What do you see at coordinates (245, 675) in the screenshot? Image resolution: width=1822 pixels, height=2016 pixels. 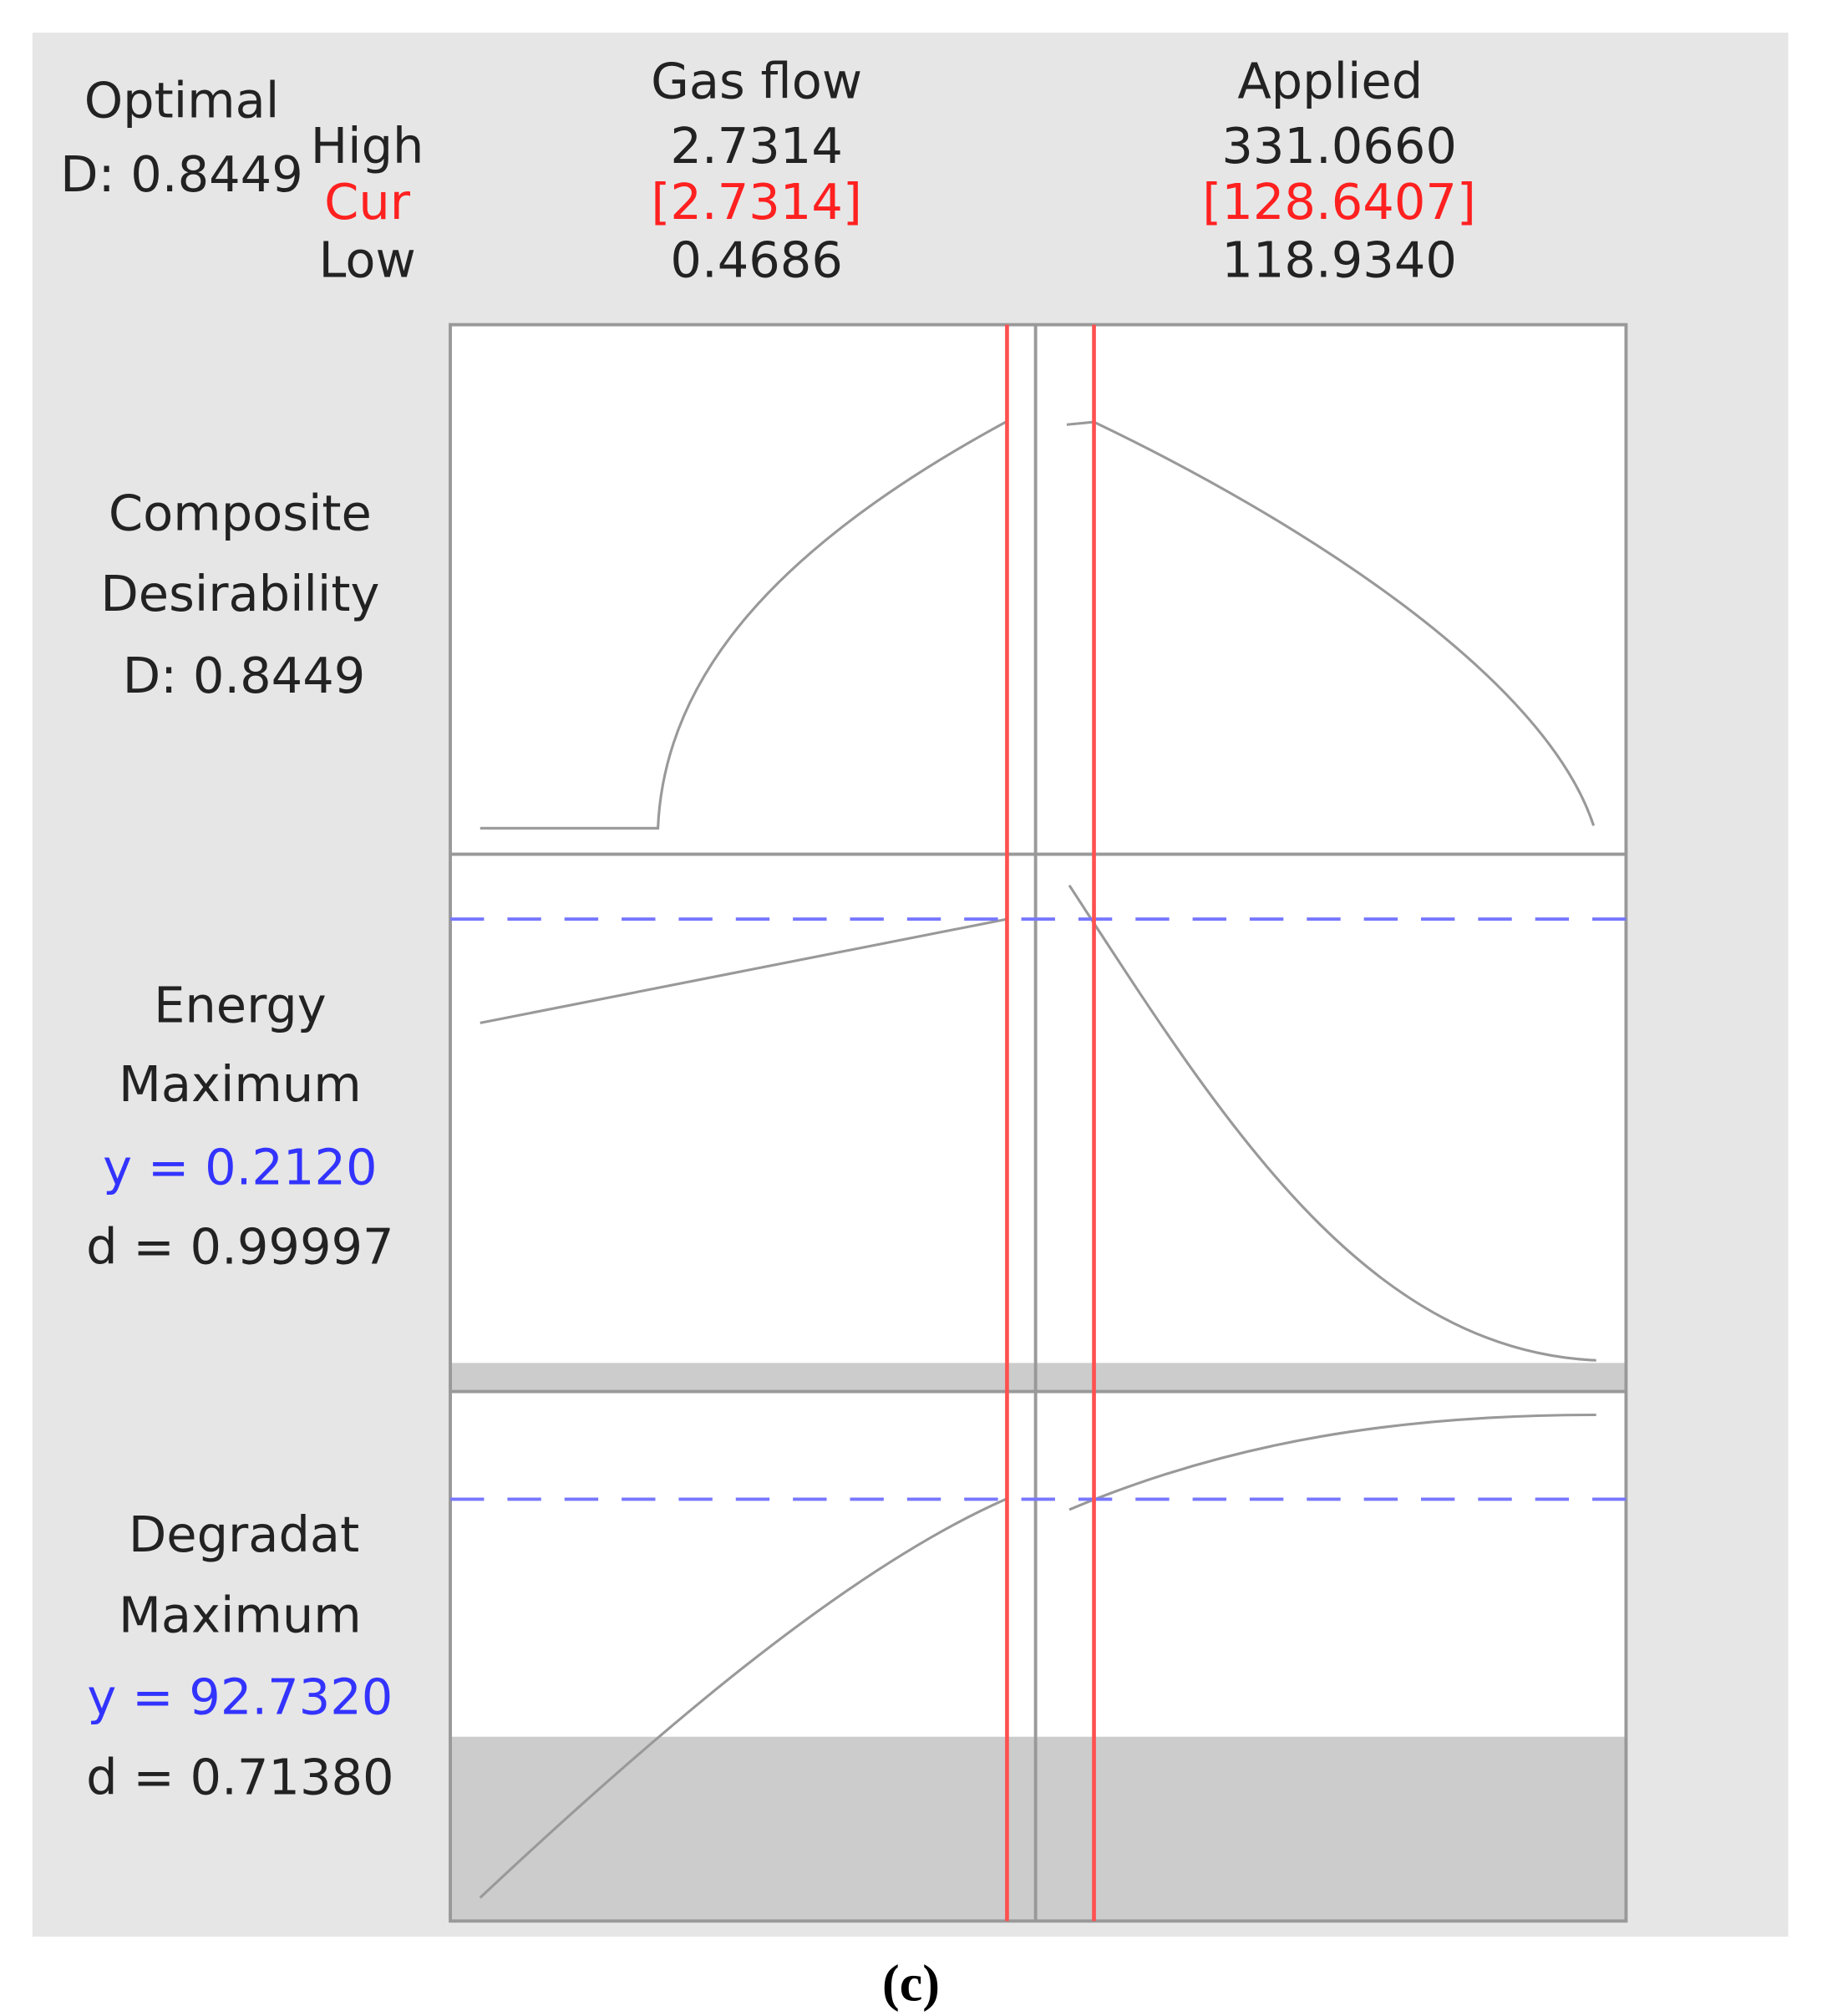 I see `row-label: D: 0.8449` at bounding box center [245, 675].